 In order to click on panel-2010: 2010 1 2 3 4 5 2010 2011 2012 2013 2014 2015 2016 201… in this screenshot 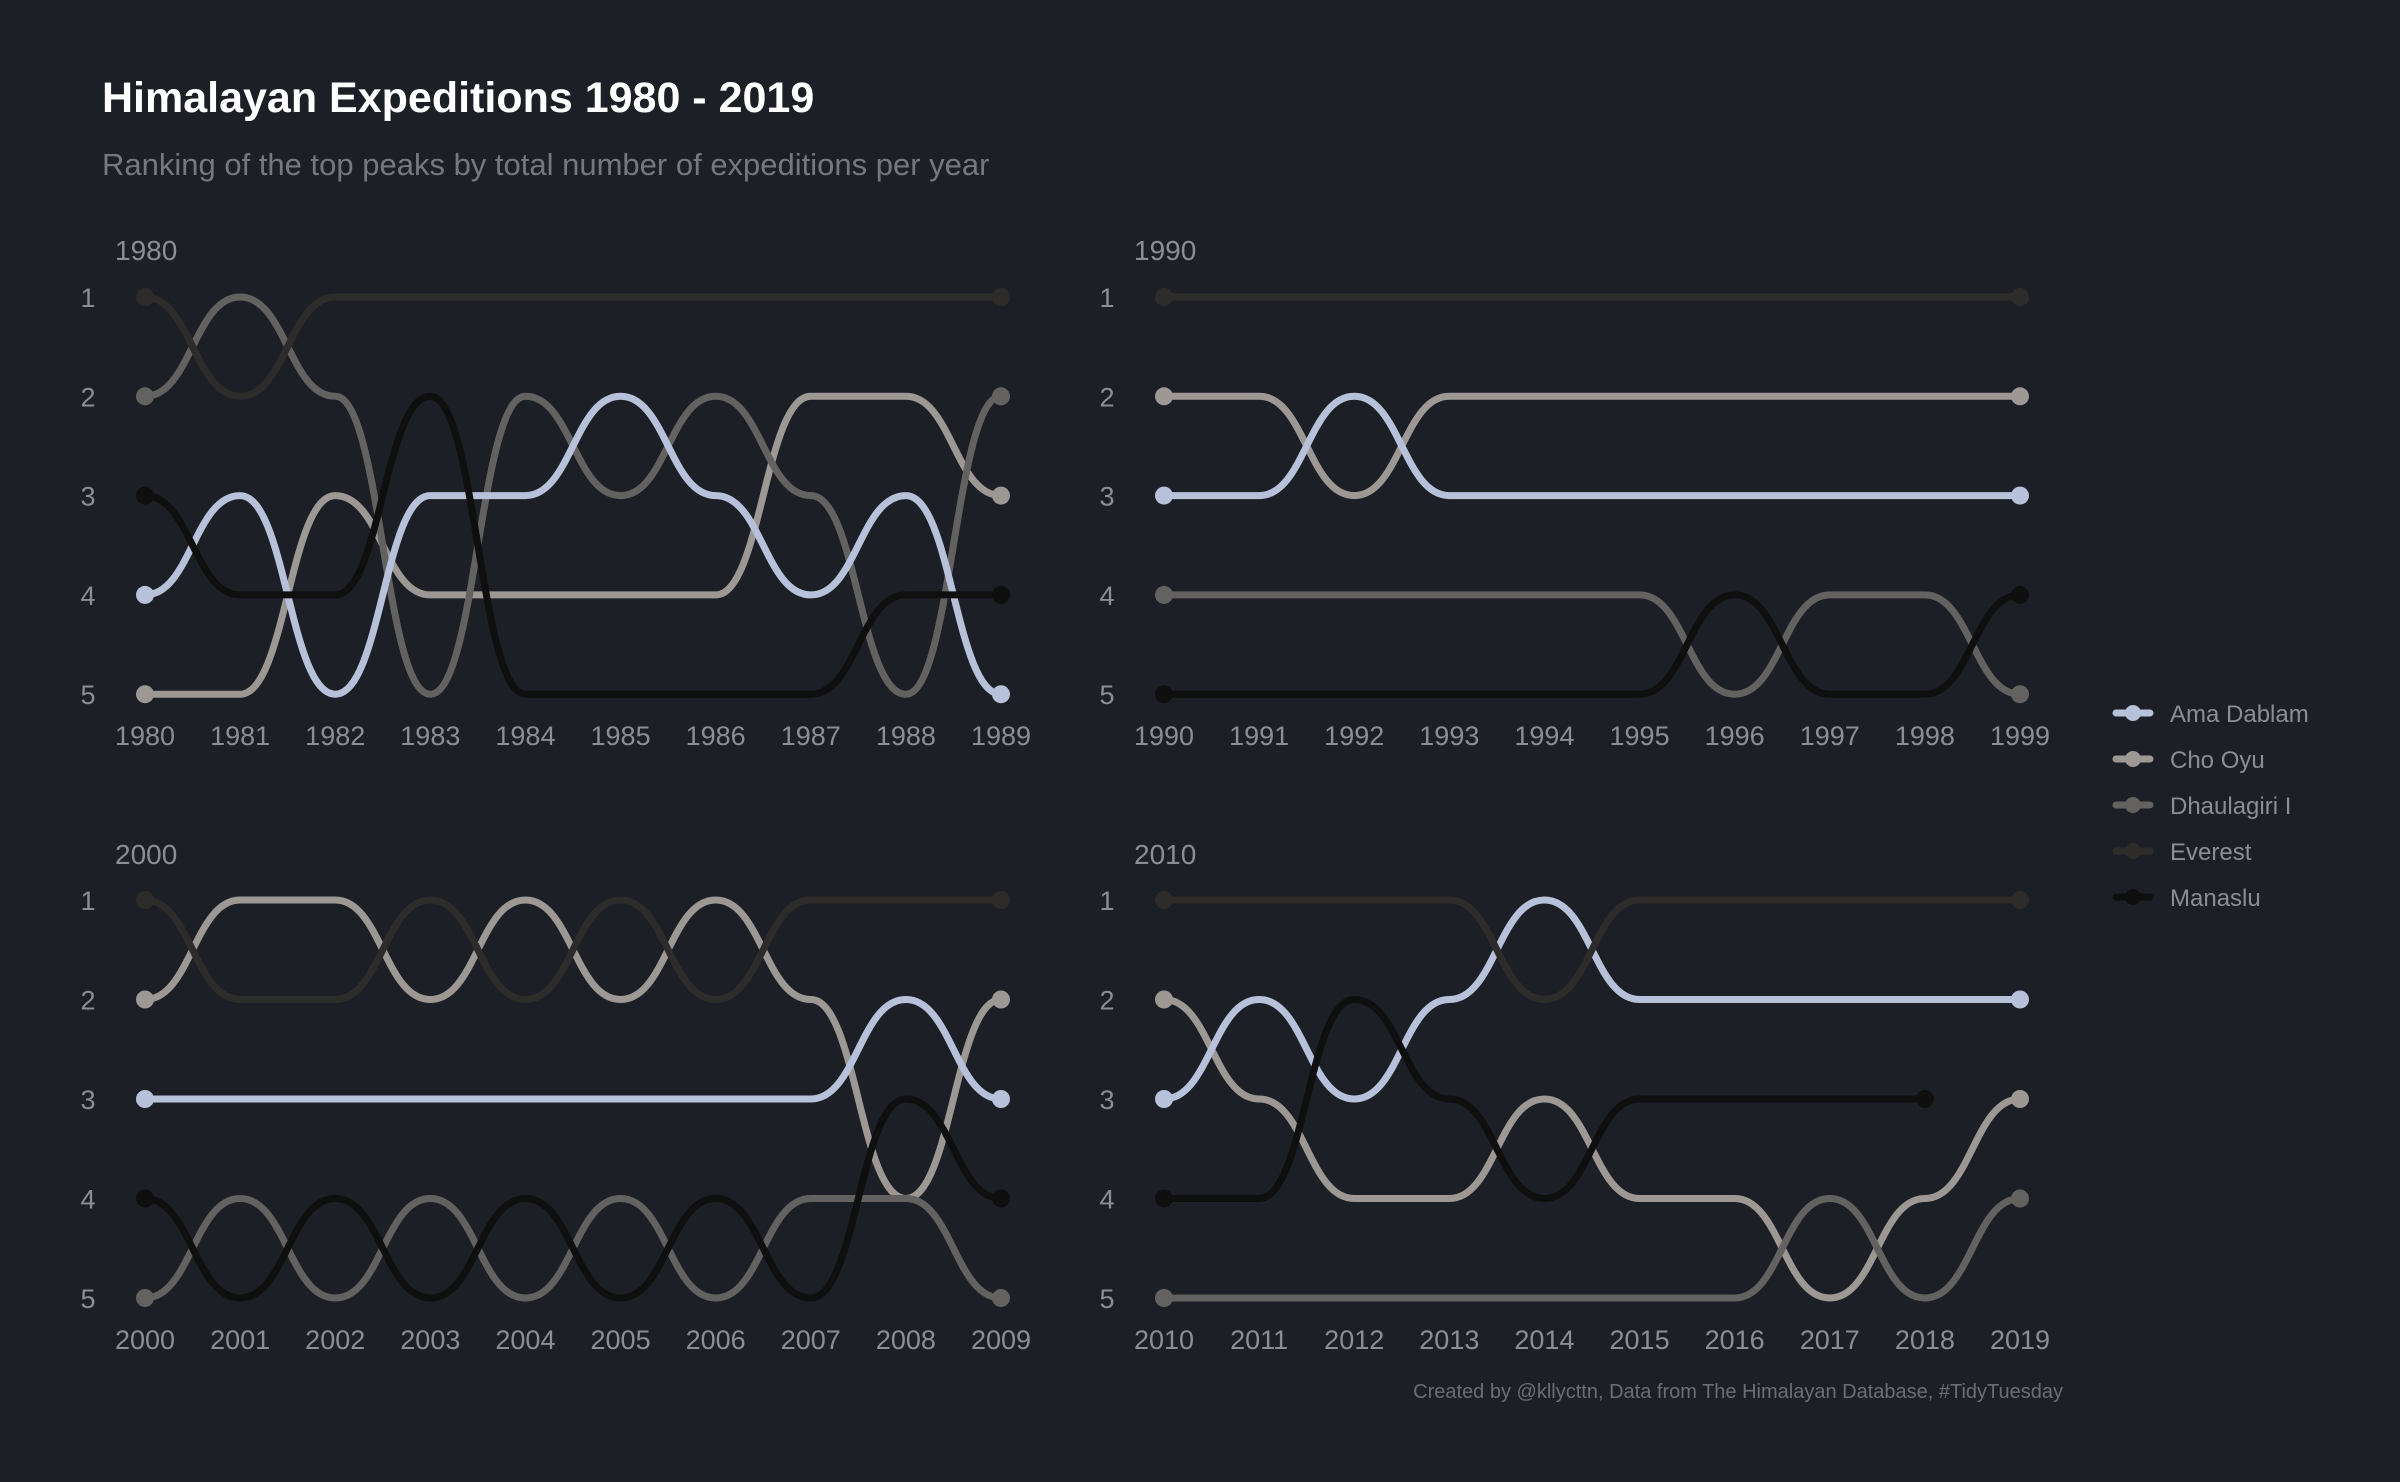, I will do `click(1574, 1097)`.